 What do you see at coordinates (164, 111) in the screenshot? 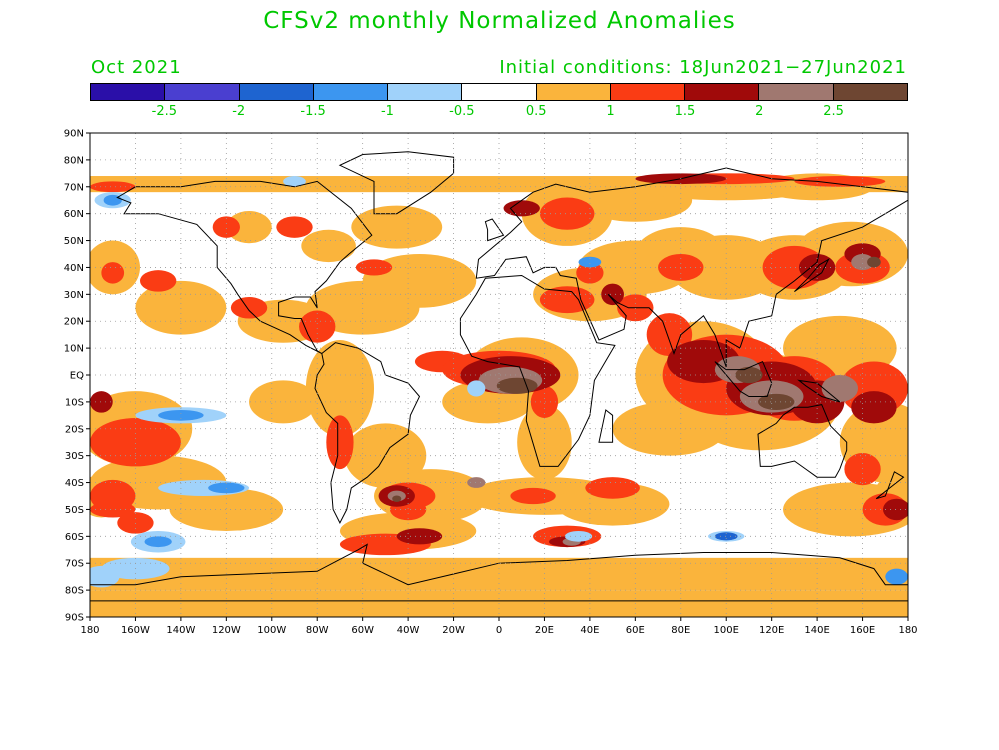
I see `colorbar-label: -2.5` at bounding box center [164, 111].